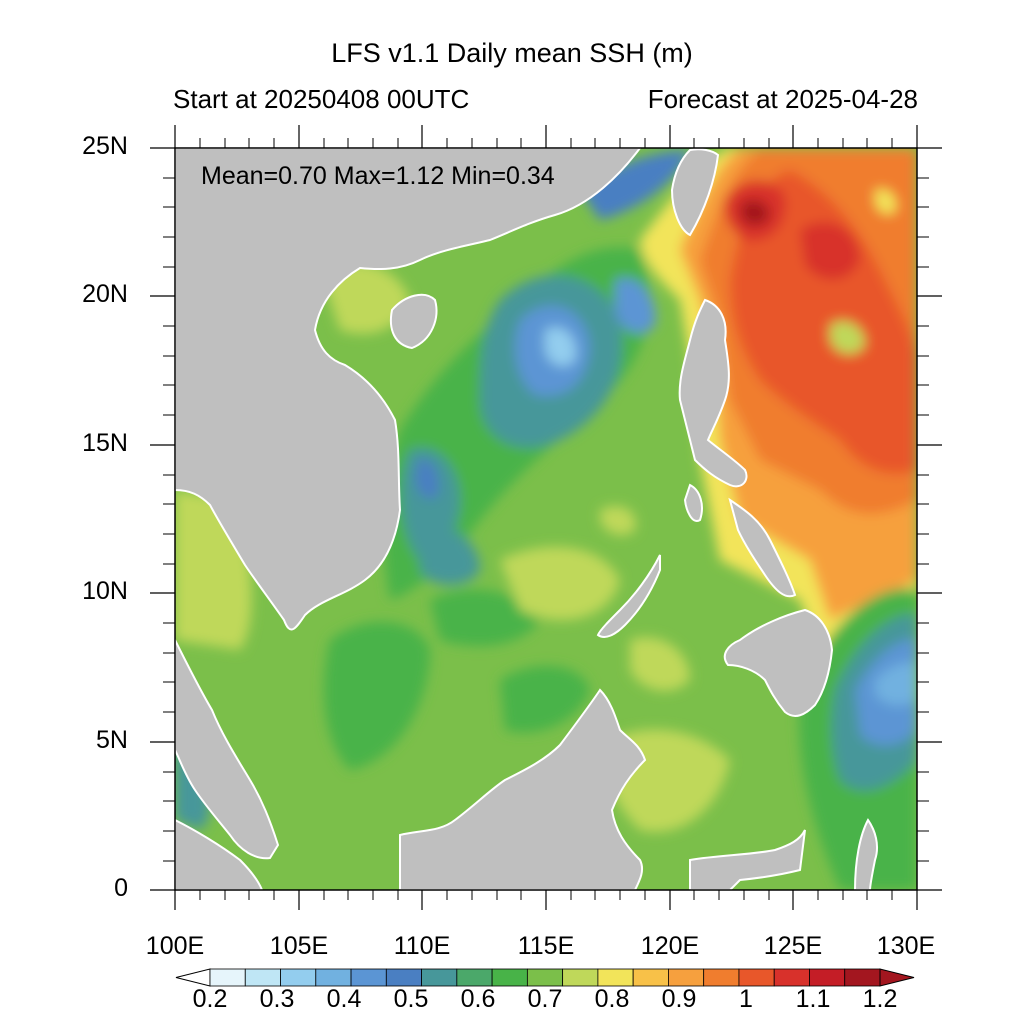 The height and width of the screenshot is (1024, 1024). I want to click on colorbar, so click(545, 977).